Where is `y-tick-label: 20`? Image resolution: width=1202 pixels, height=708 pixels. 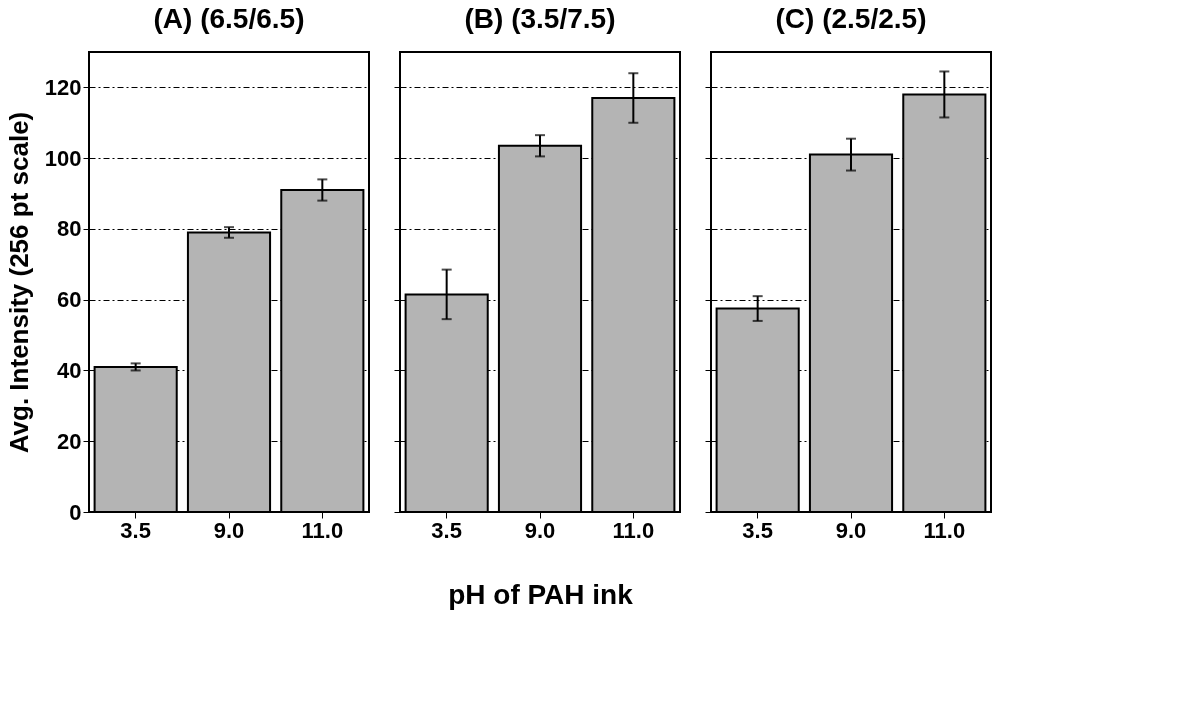
y-tick-label: 20 is located at coordinates (69, 441).